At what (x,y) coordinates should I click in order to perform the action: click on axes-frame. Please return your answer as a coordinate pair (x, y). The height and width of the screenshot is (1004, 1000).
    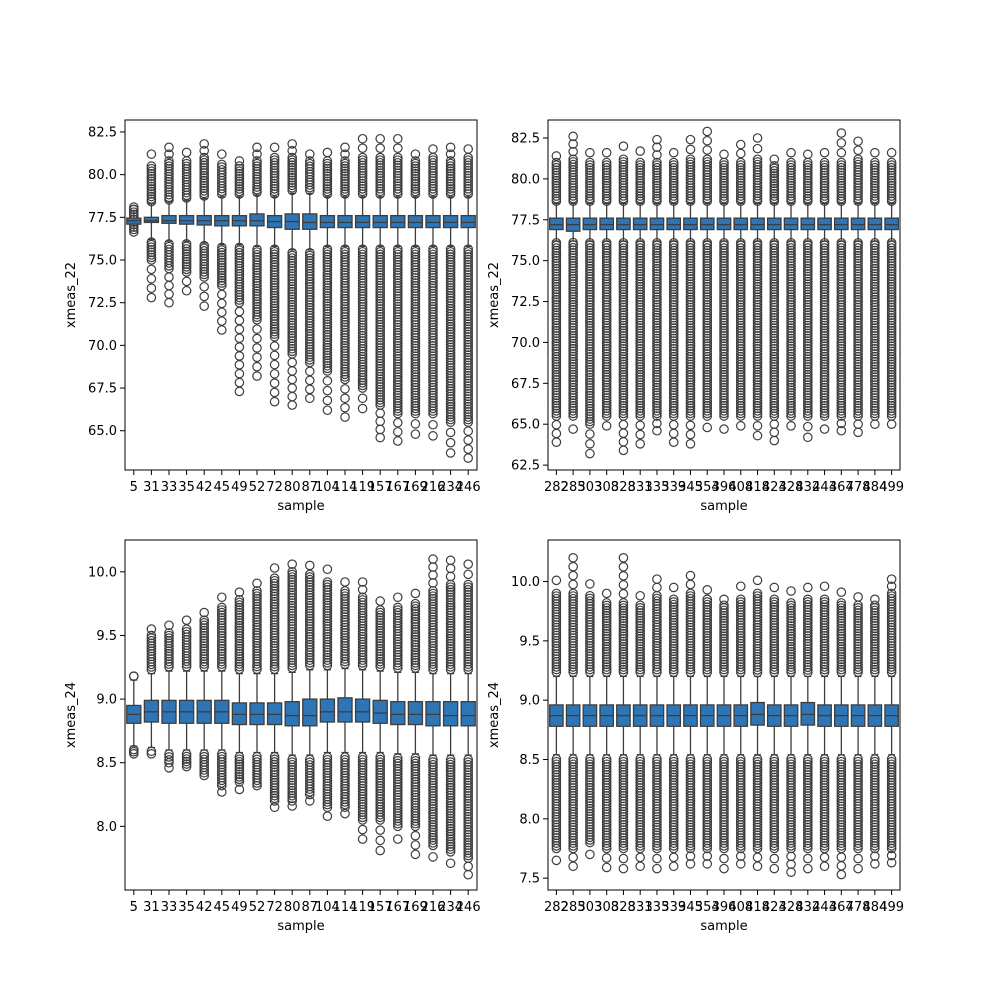
    Looking at the image, I should click on (301, 715).